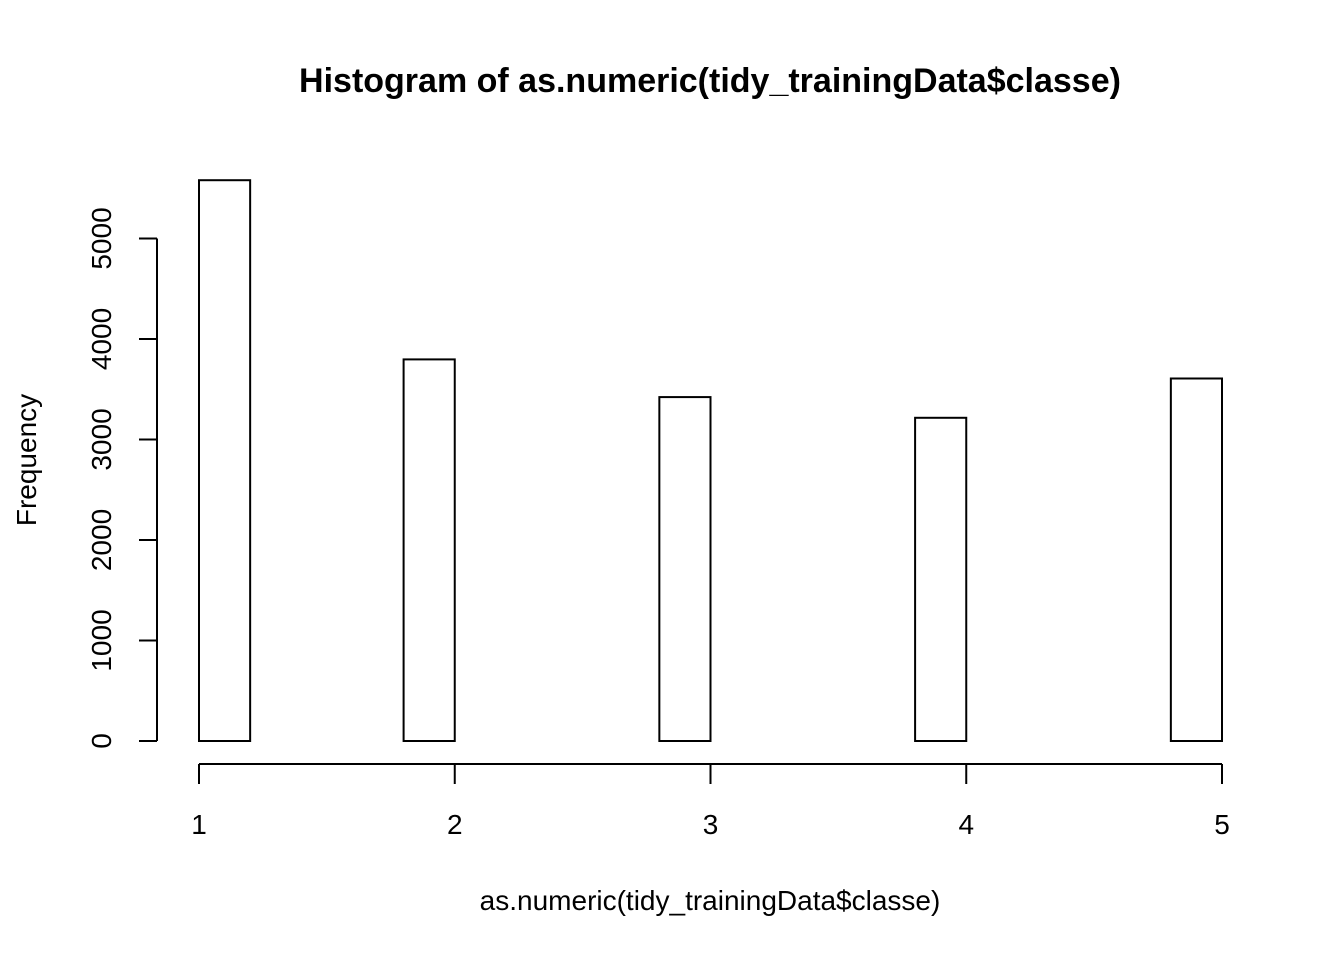  I want to click on y-tick-label: 0, so click(101, 741).